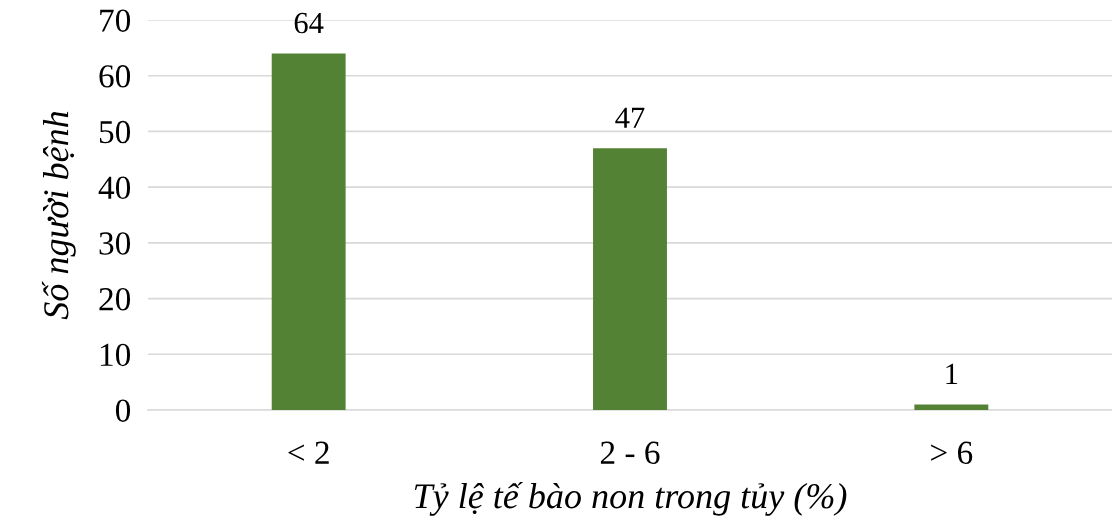  Describe the element at coordinates (630, 117) in the screenshot. I see `data-label: 47` at that location.